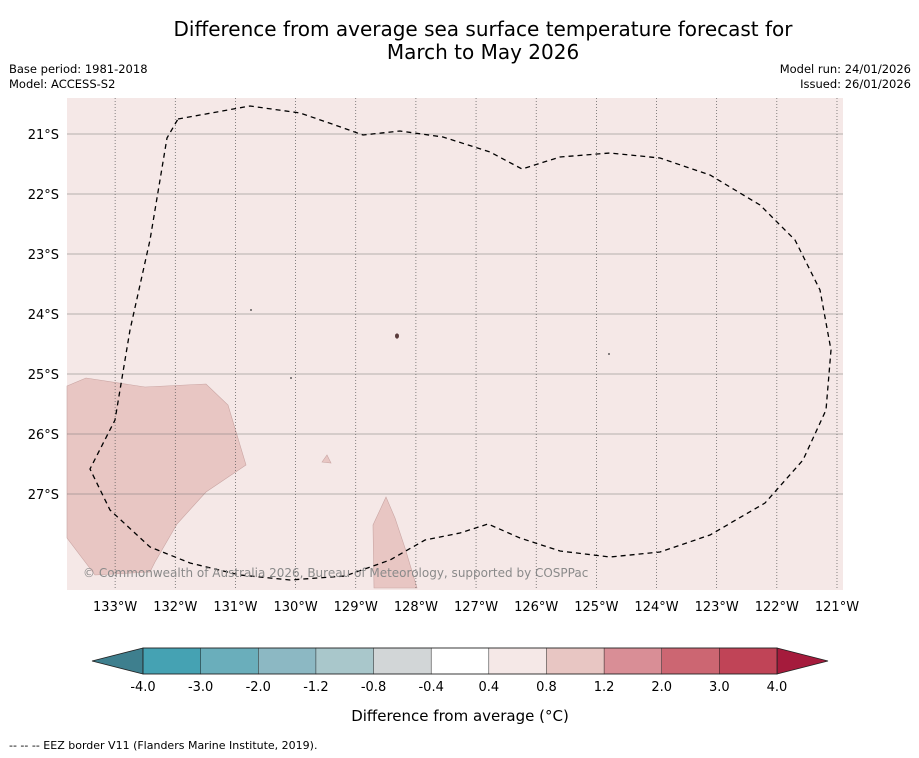 This screenshot has width=919, height=758. What do you see at coordinates (78, 69) in the screenshot?
I see `base-period: Base period: 1981-2018` at bounding box center [78, 69].